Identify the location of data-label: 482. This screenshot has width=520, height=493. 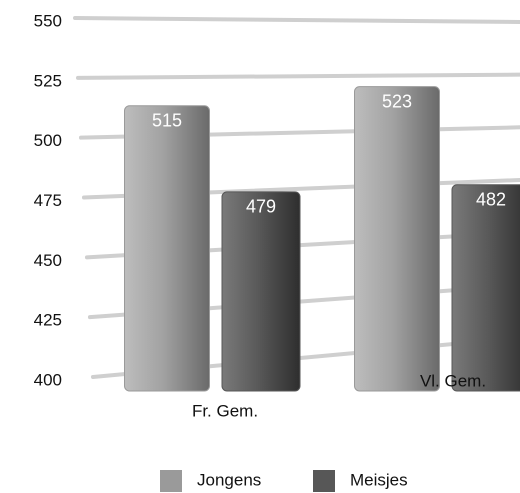
(491, 199).